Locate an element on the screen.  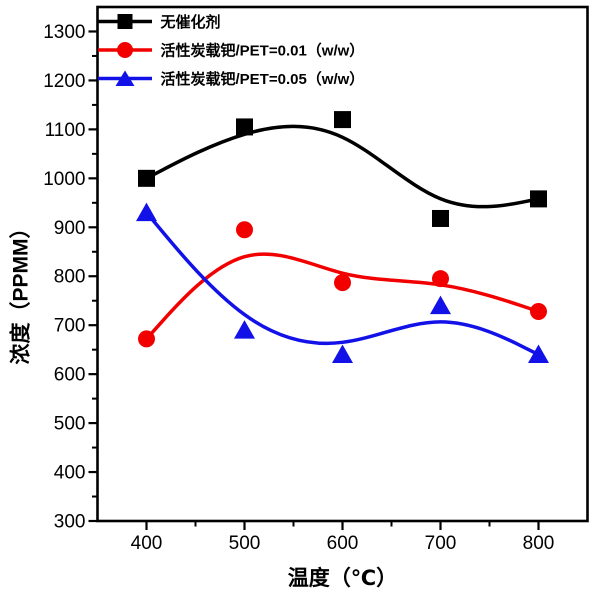
legend-square-marker-icon is located at coordinates (125, 21).